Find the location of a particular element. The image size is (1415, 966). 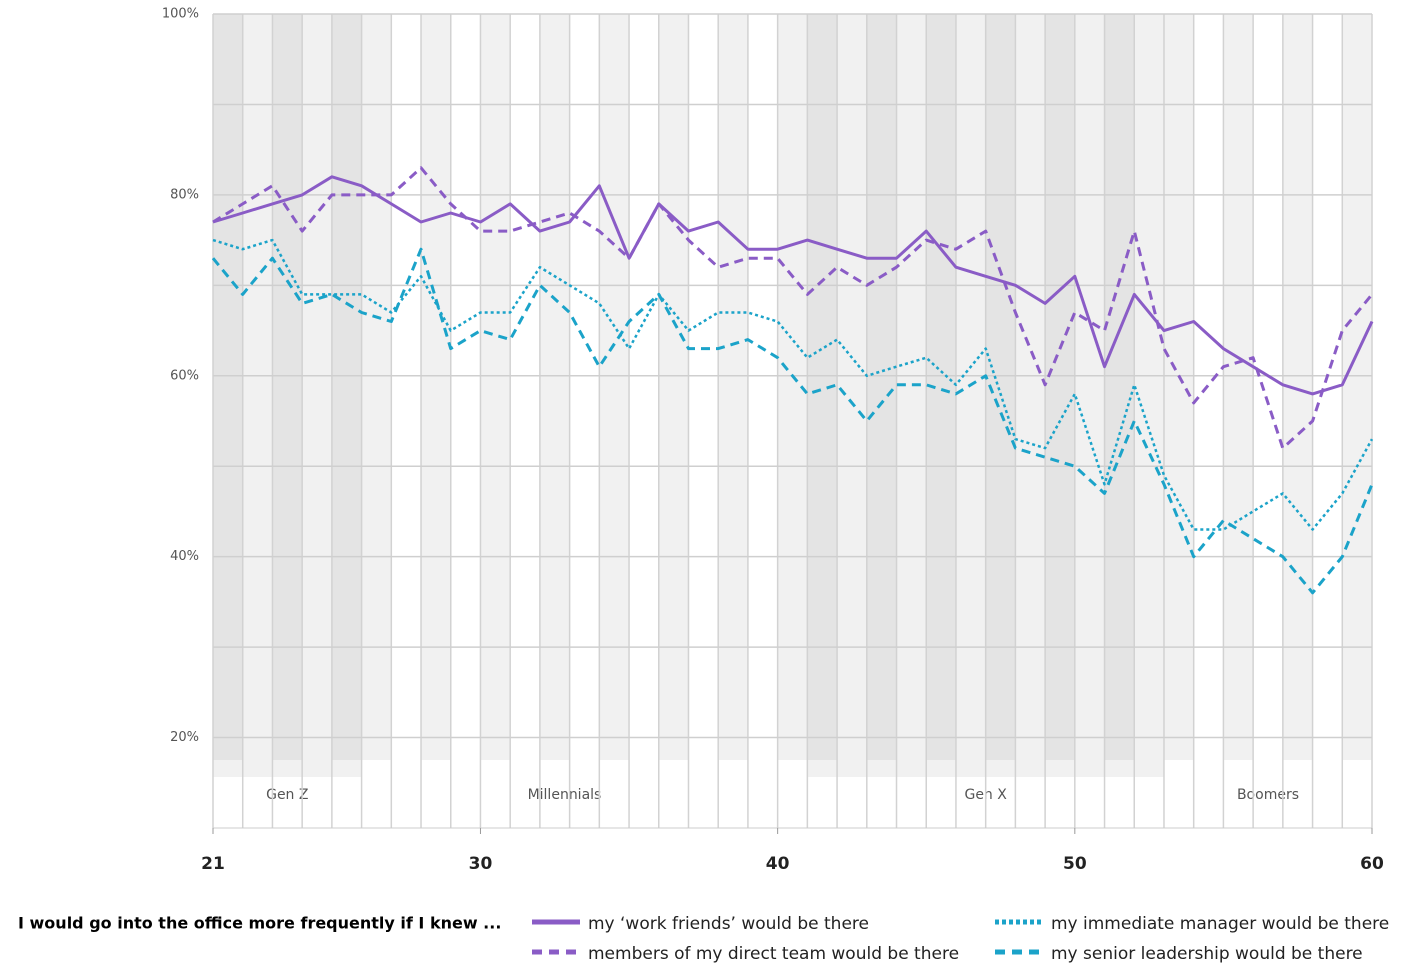

legend-label: my immediate manager would be there is located at coordinates (1220, 924).